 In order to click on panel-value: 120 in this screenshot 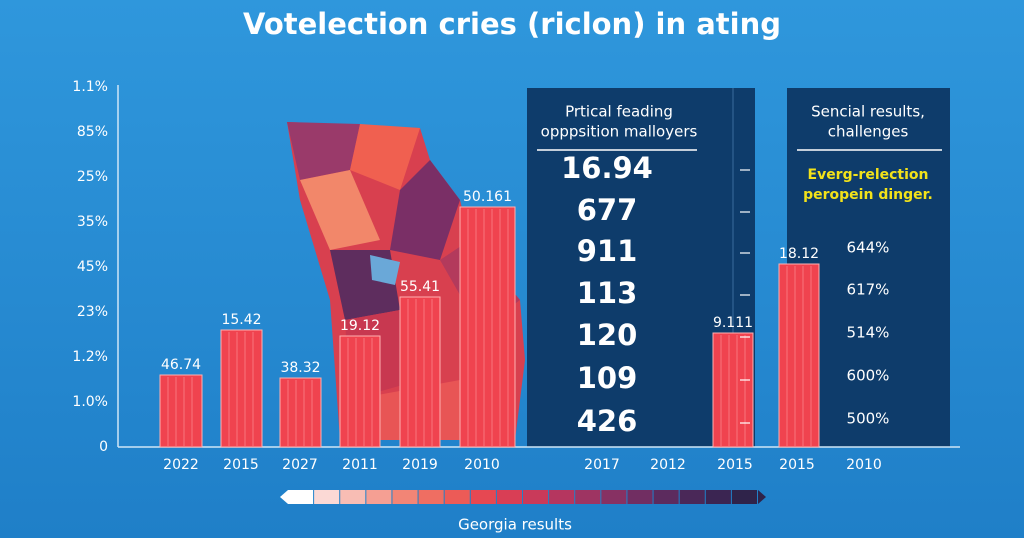, I will do `click(607, 335)`.